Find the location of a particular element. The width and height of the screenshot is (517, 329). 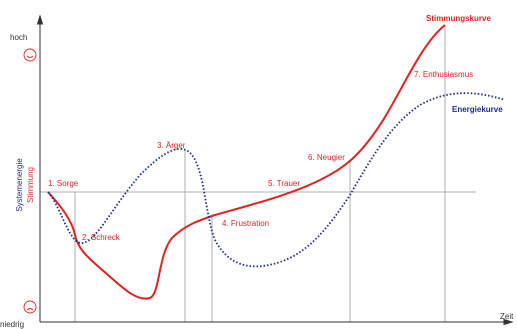

phase-label: 1. Sorge is located at coordinates (63, 183).